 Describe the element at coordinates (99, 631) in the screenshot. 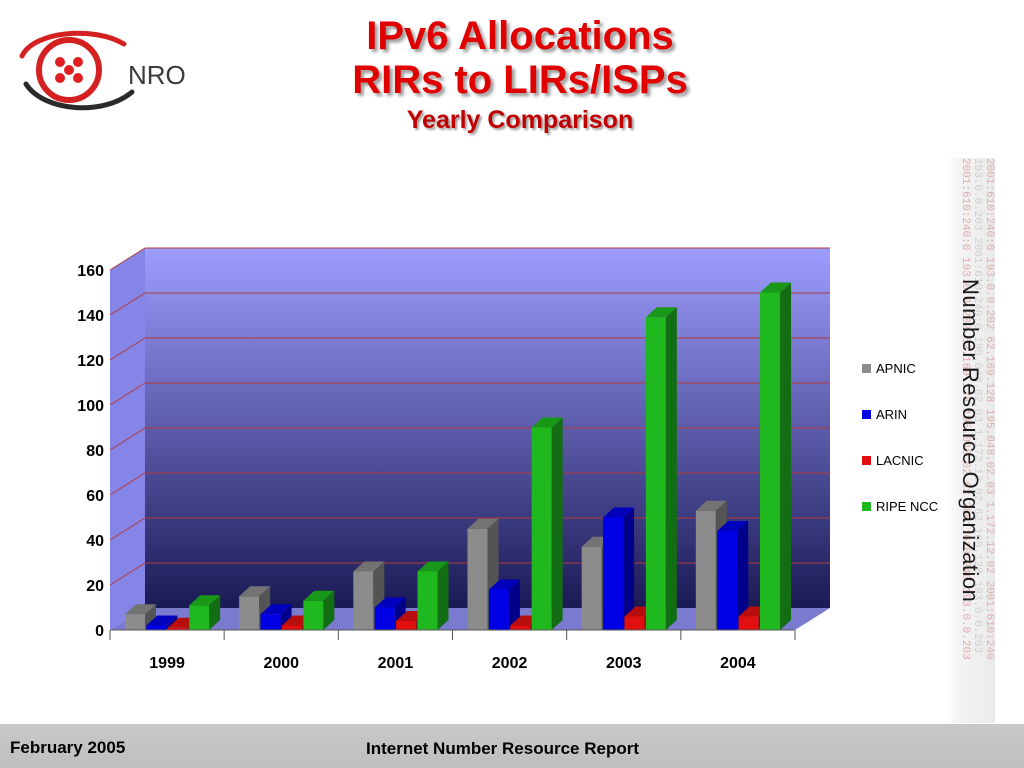

I see `y-tick-label: 0` at that location.